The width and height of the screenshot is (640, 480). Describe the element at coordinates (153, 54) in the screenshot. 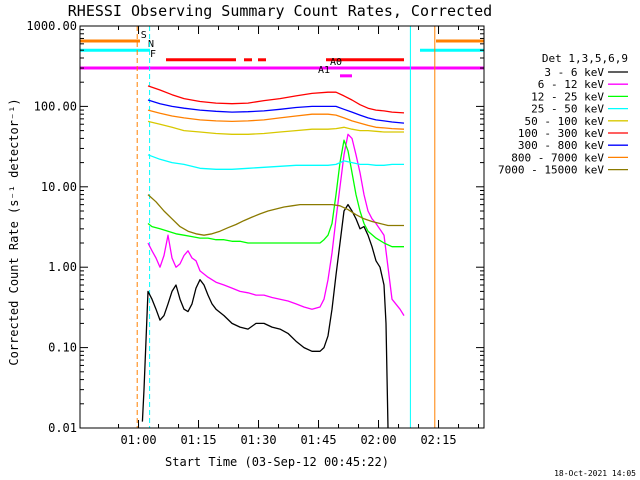

I see `flag-label-f: F` at that location.